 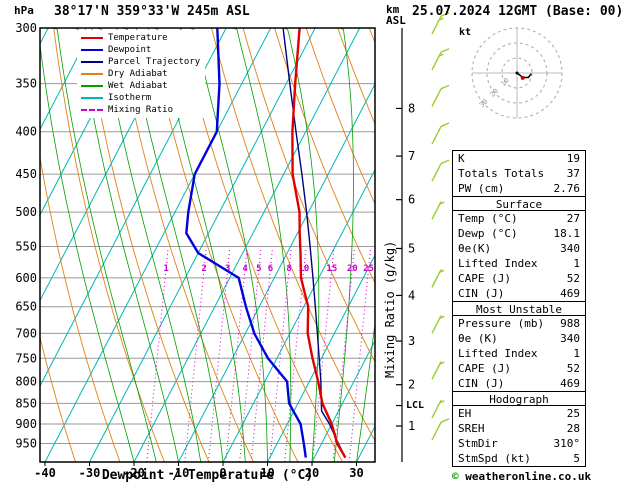 I want to click on table-row: Totals Totals 37, so click(x=519, y=173).